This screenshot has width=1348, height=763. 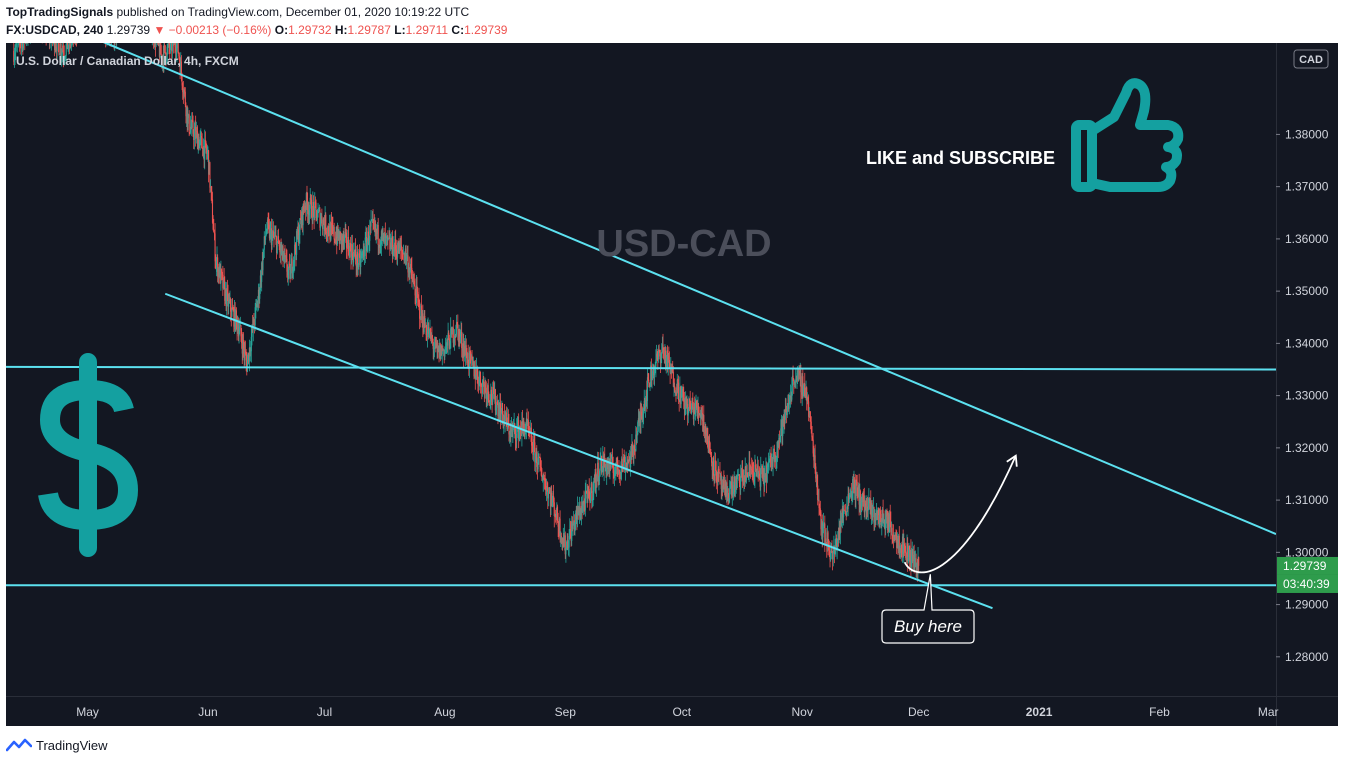 I want to click on currency-badge: CAD, so click(x=1311, y=59).